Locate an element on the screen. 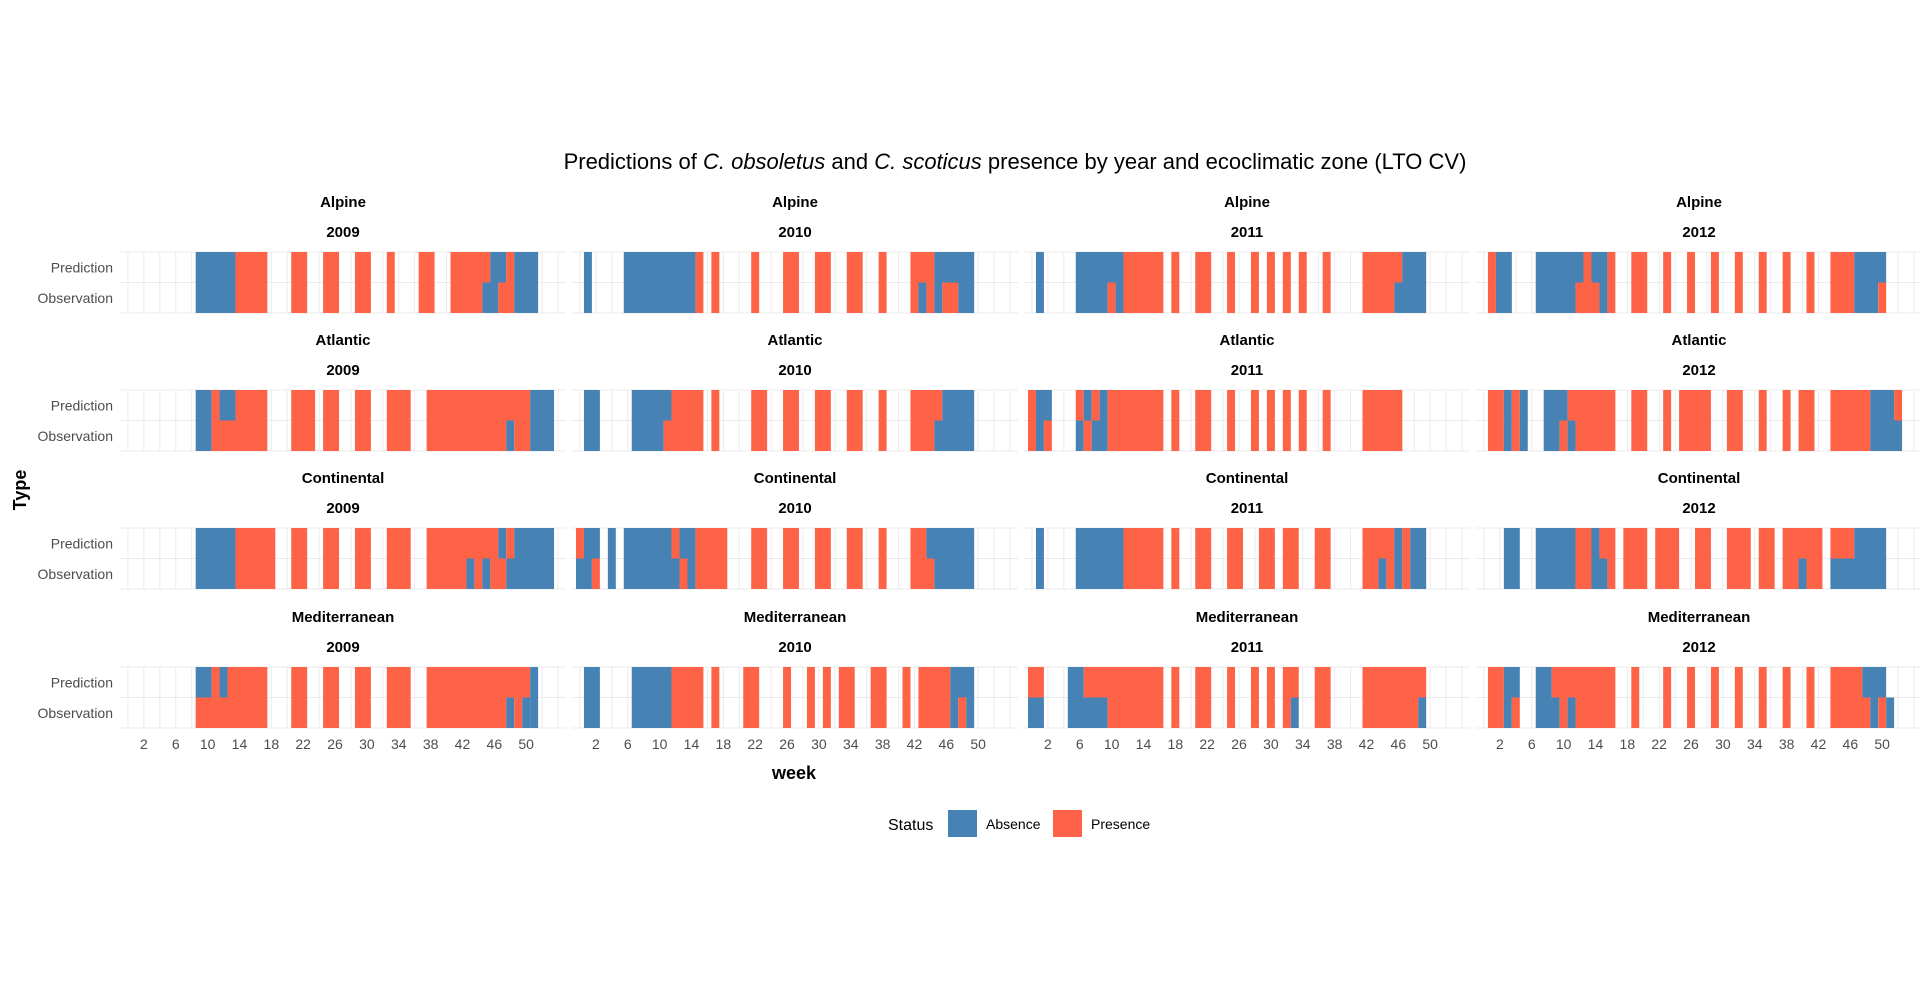 Image resolution: width=1920 pixels, height=992 pixels. x-tick-label: 50 is located at coordinates (978, 744).